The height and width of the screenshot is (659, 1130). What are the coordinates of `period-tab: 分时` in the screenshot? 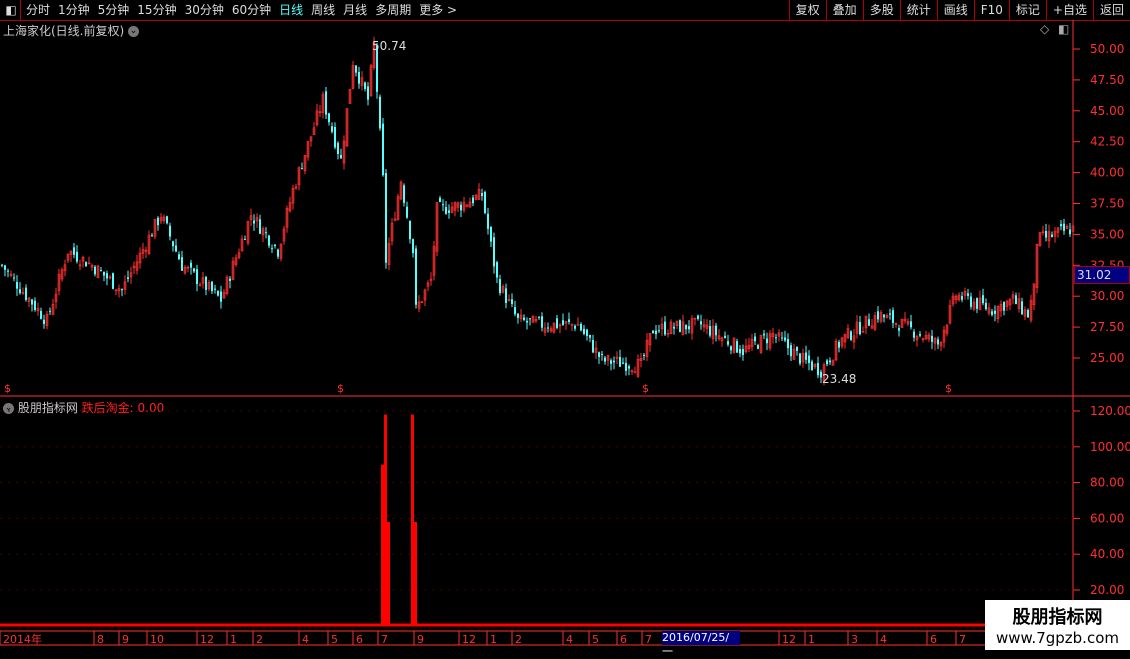 It's located at (38, 10).